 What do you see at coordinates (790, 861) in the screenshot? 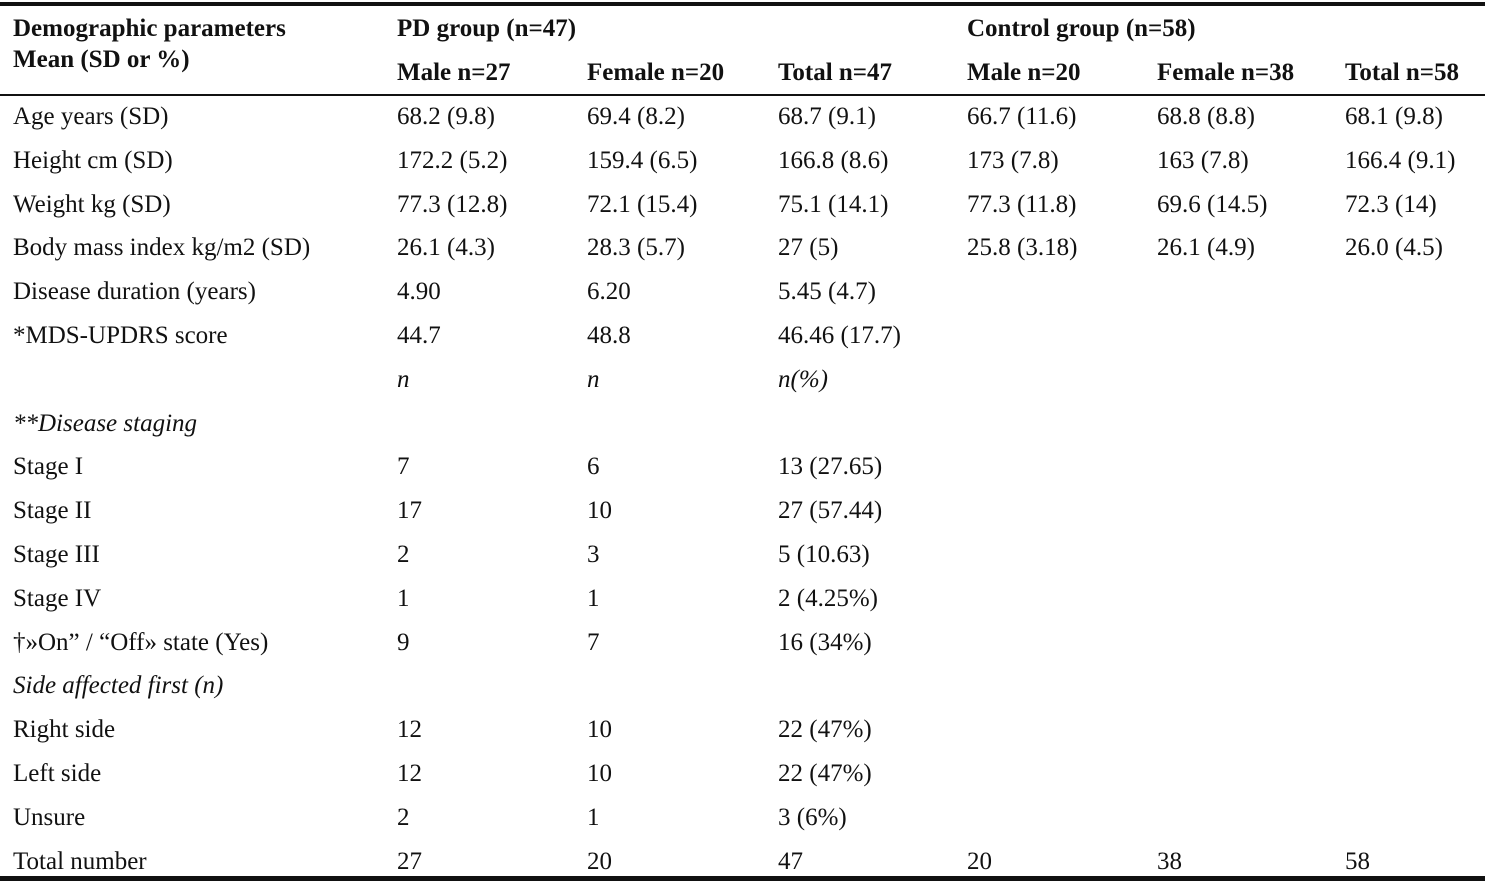
I see `table-cell: 47` at bounding box center [790, 861].